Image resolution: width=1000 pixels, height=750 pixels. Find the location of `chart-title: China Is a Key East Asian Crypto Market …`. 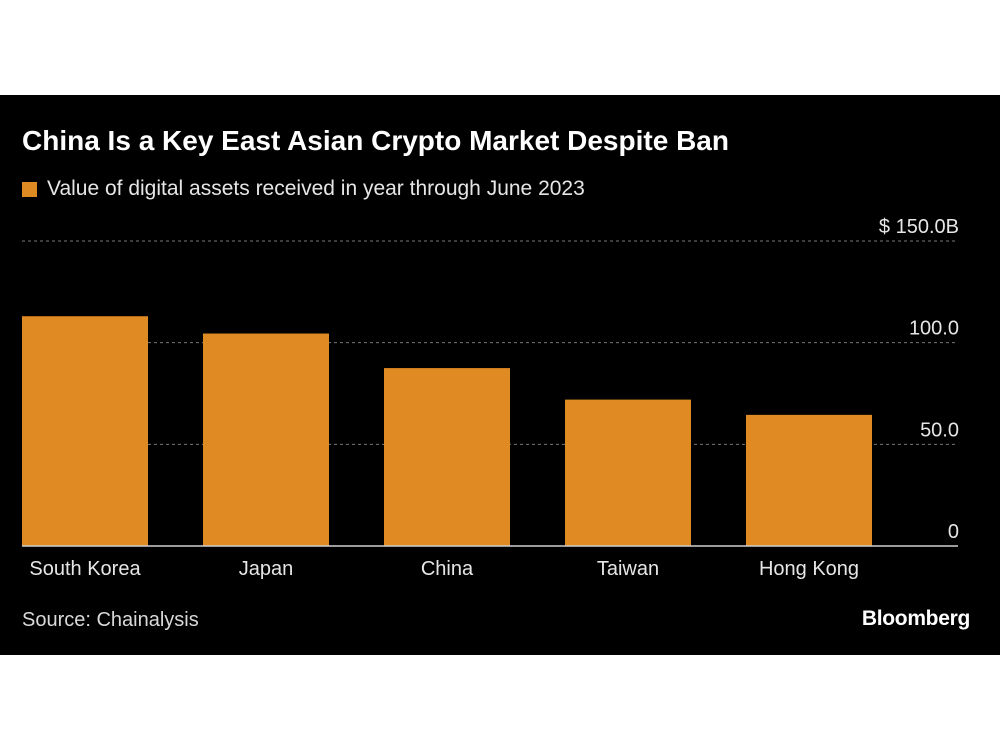

chart-title: China Is a Key East Asian Crypto Market … is located at coordinates (375, 140).